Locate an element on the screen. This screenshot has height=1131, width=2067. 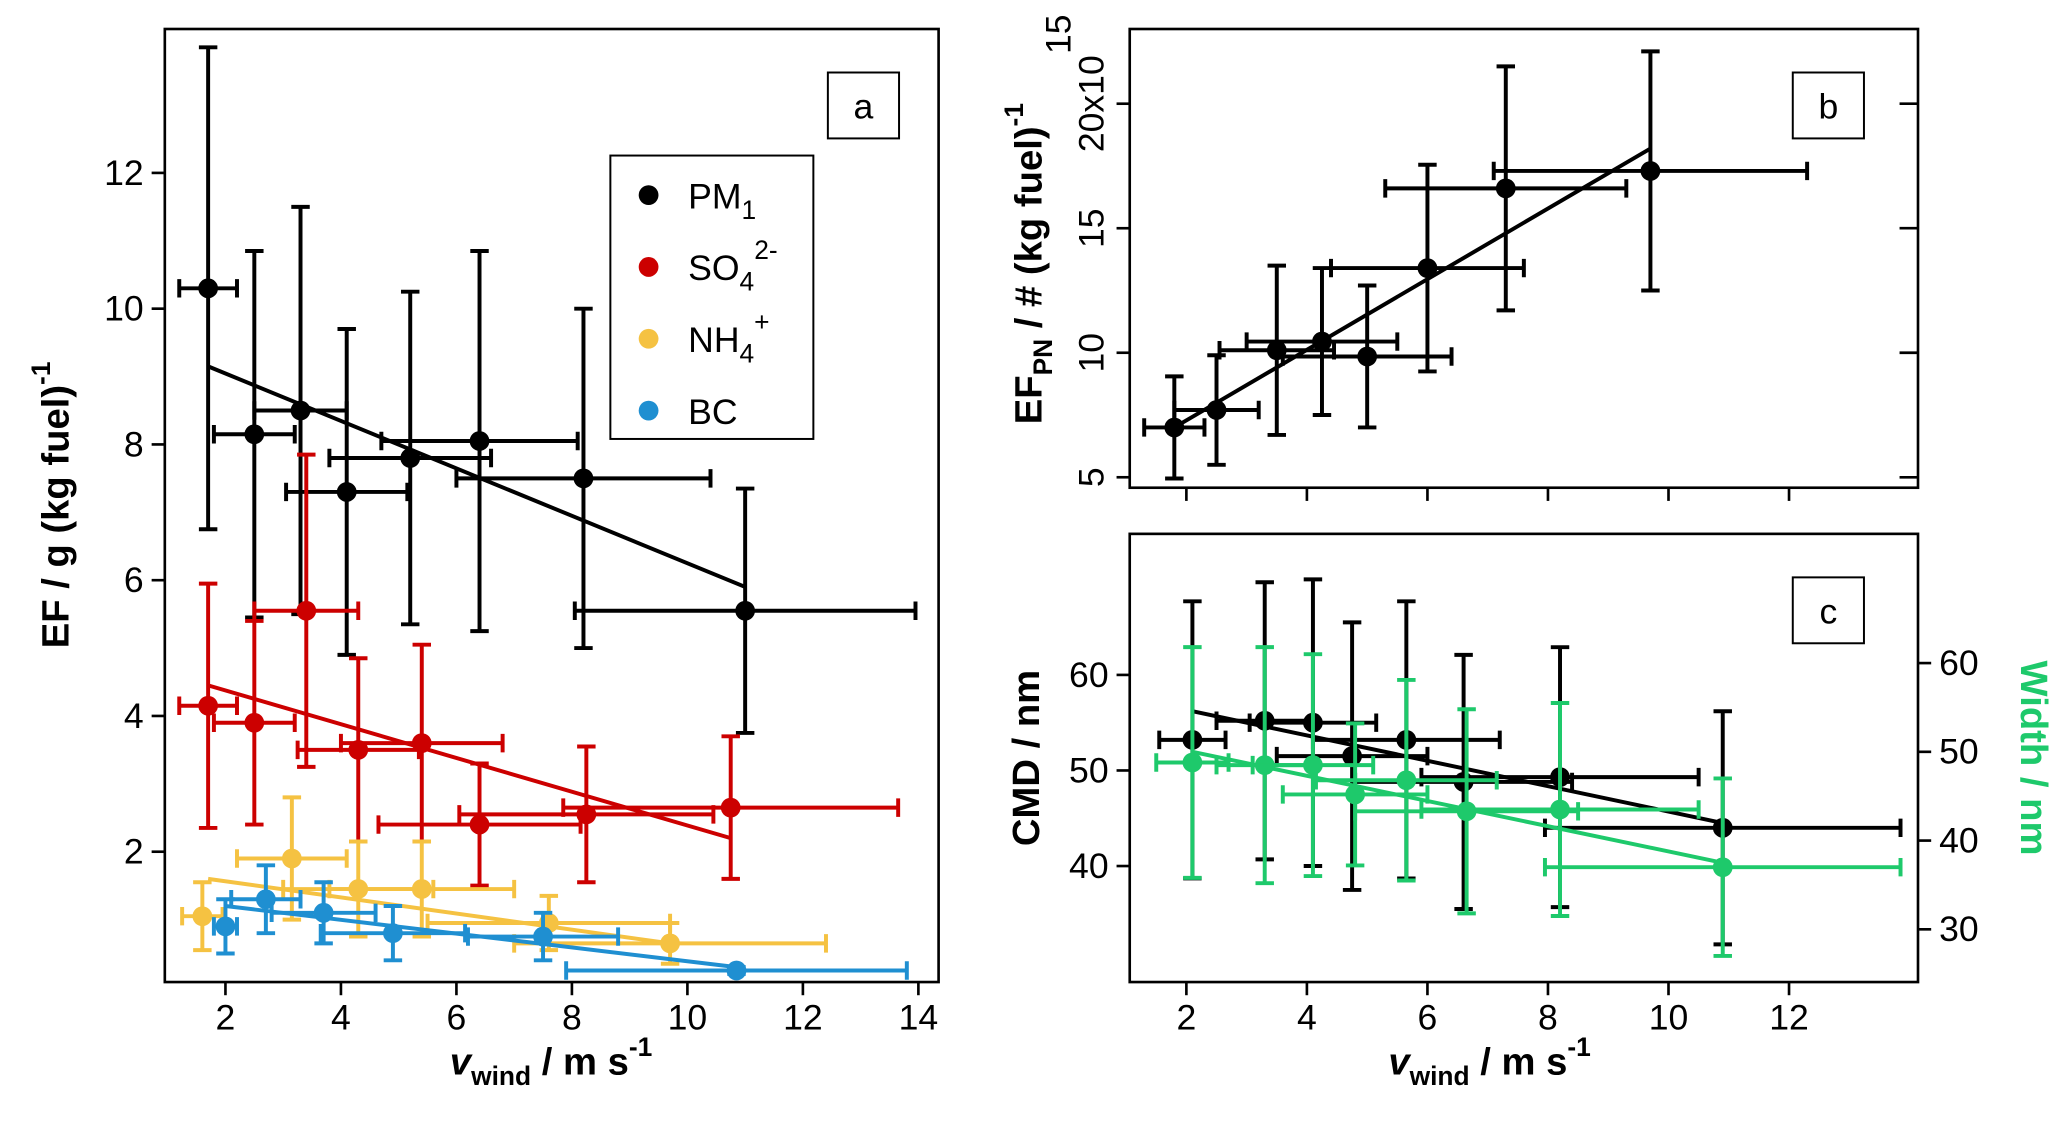
y2-tick-label: 30 is located at coordinates (1959, 929).